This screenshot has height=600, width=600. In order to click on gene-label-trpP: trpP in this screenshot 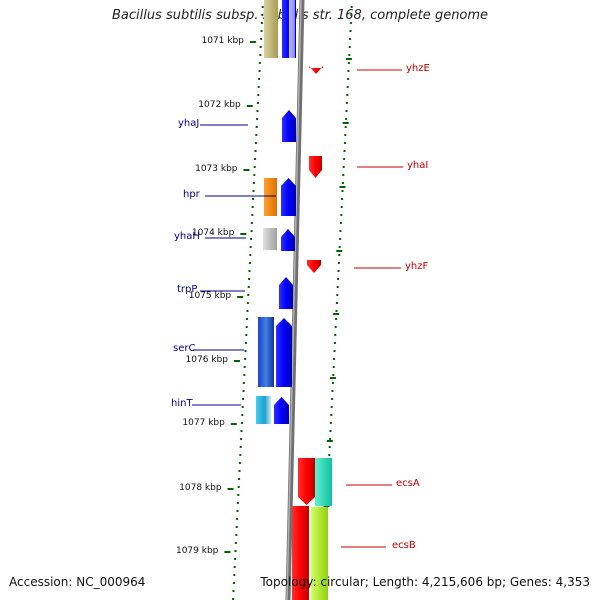, I will do `click(187, 289)`.